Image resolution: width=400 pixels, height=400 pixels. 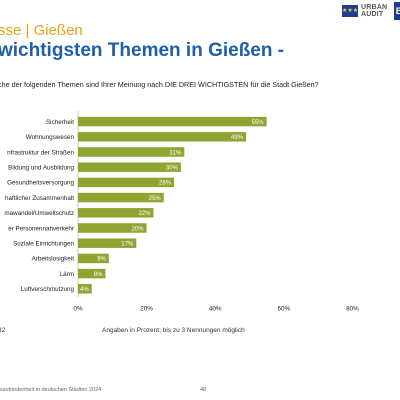 I want to click on category-label: Gesundheitsversorgung, so click(x=40, y=183).